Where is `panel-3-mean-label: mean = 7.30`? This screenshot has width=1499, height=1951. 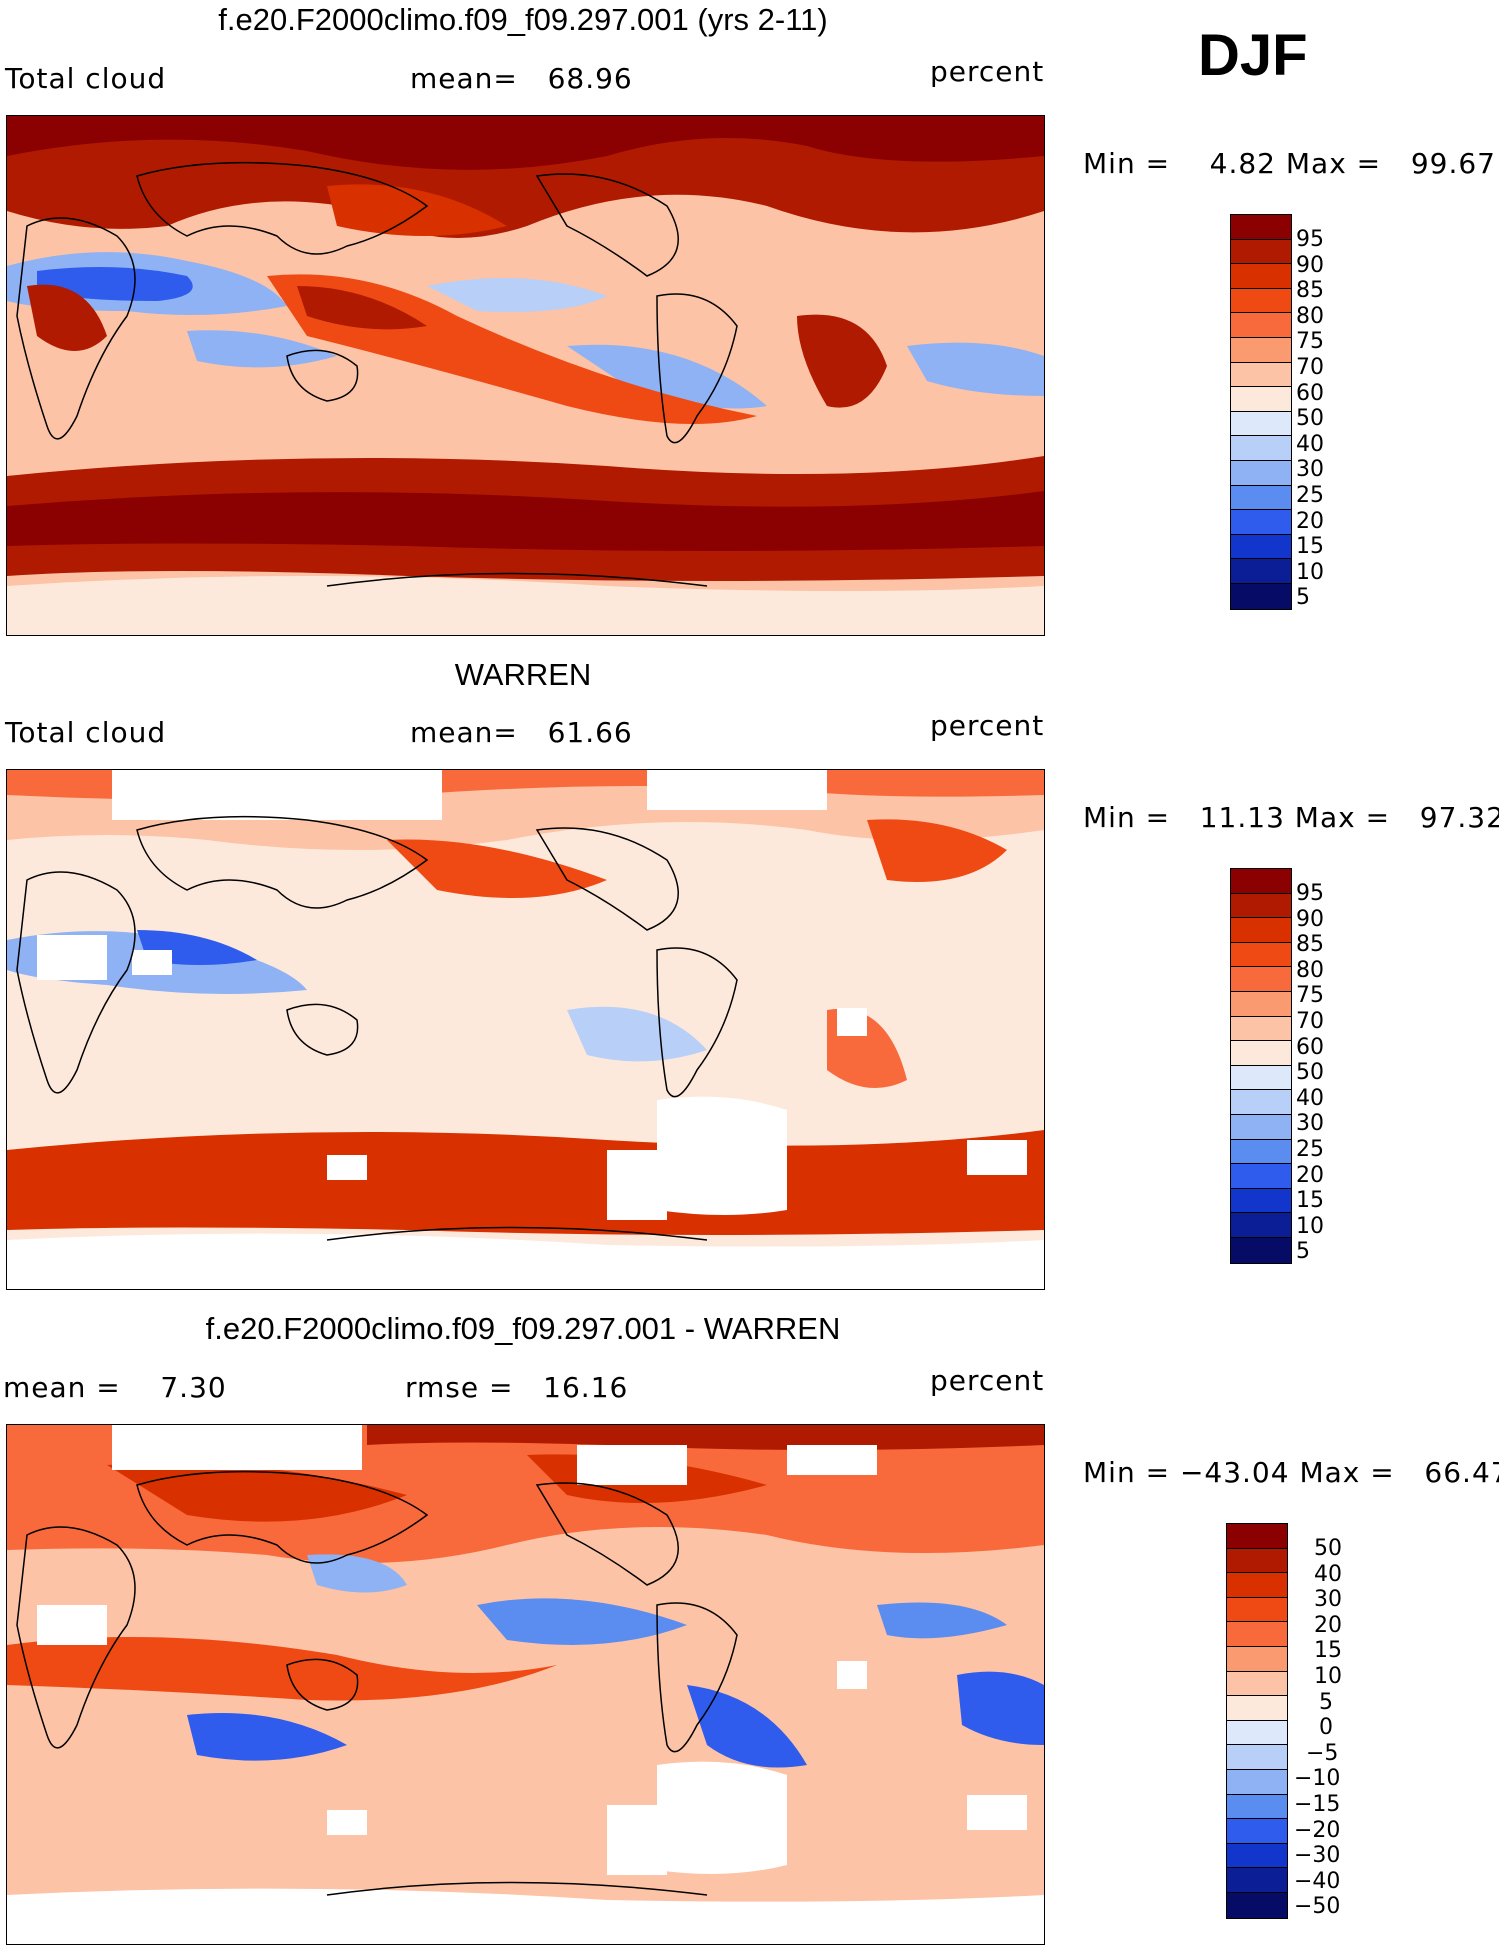
panel-3-mean-label: mean = 7.30 is located at coordinates (115, 1387).